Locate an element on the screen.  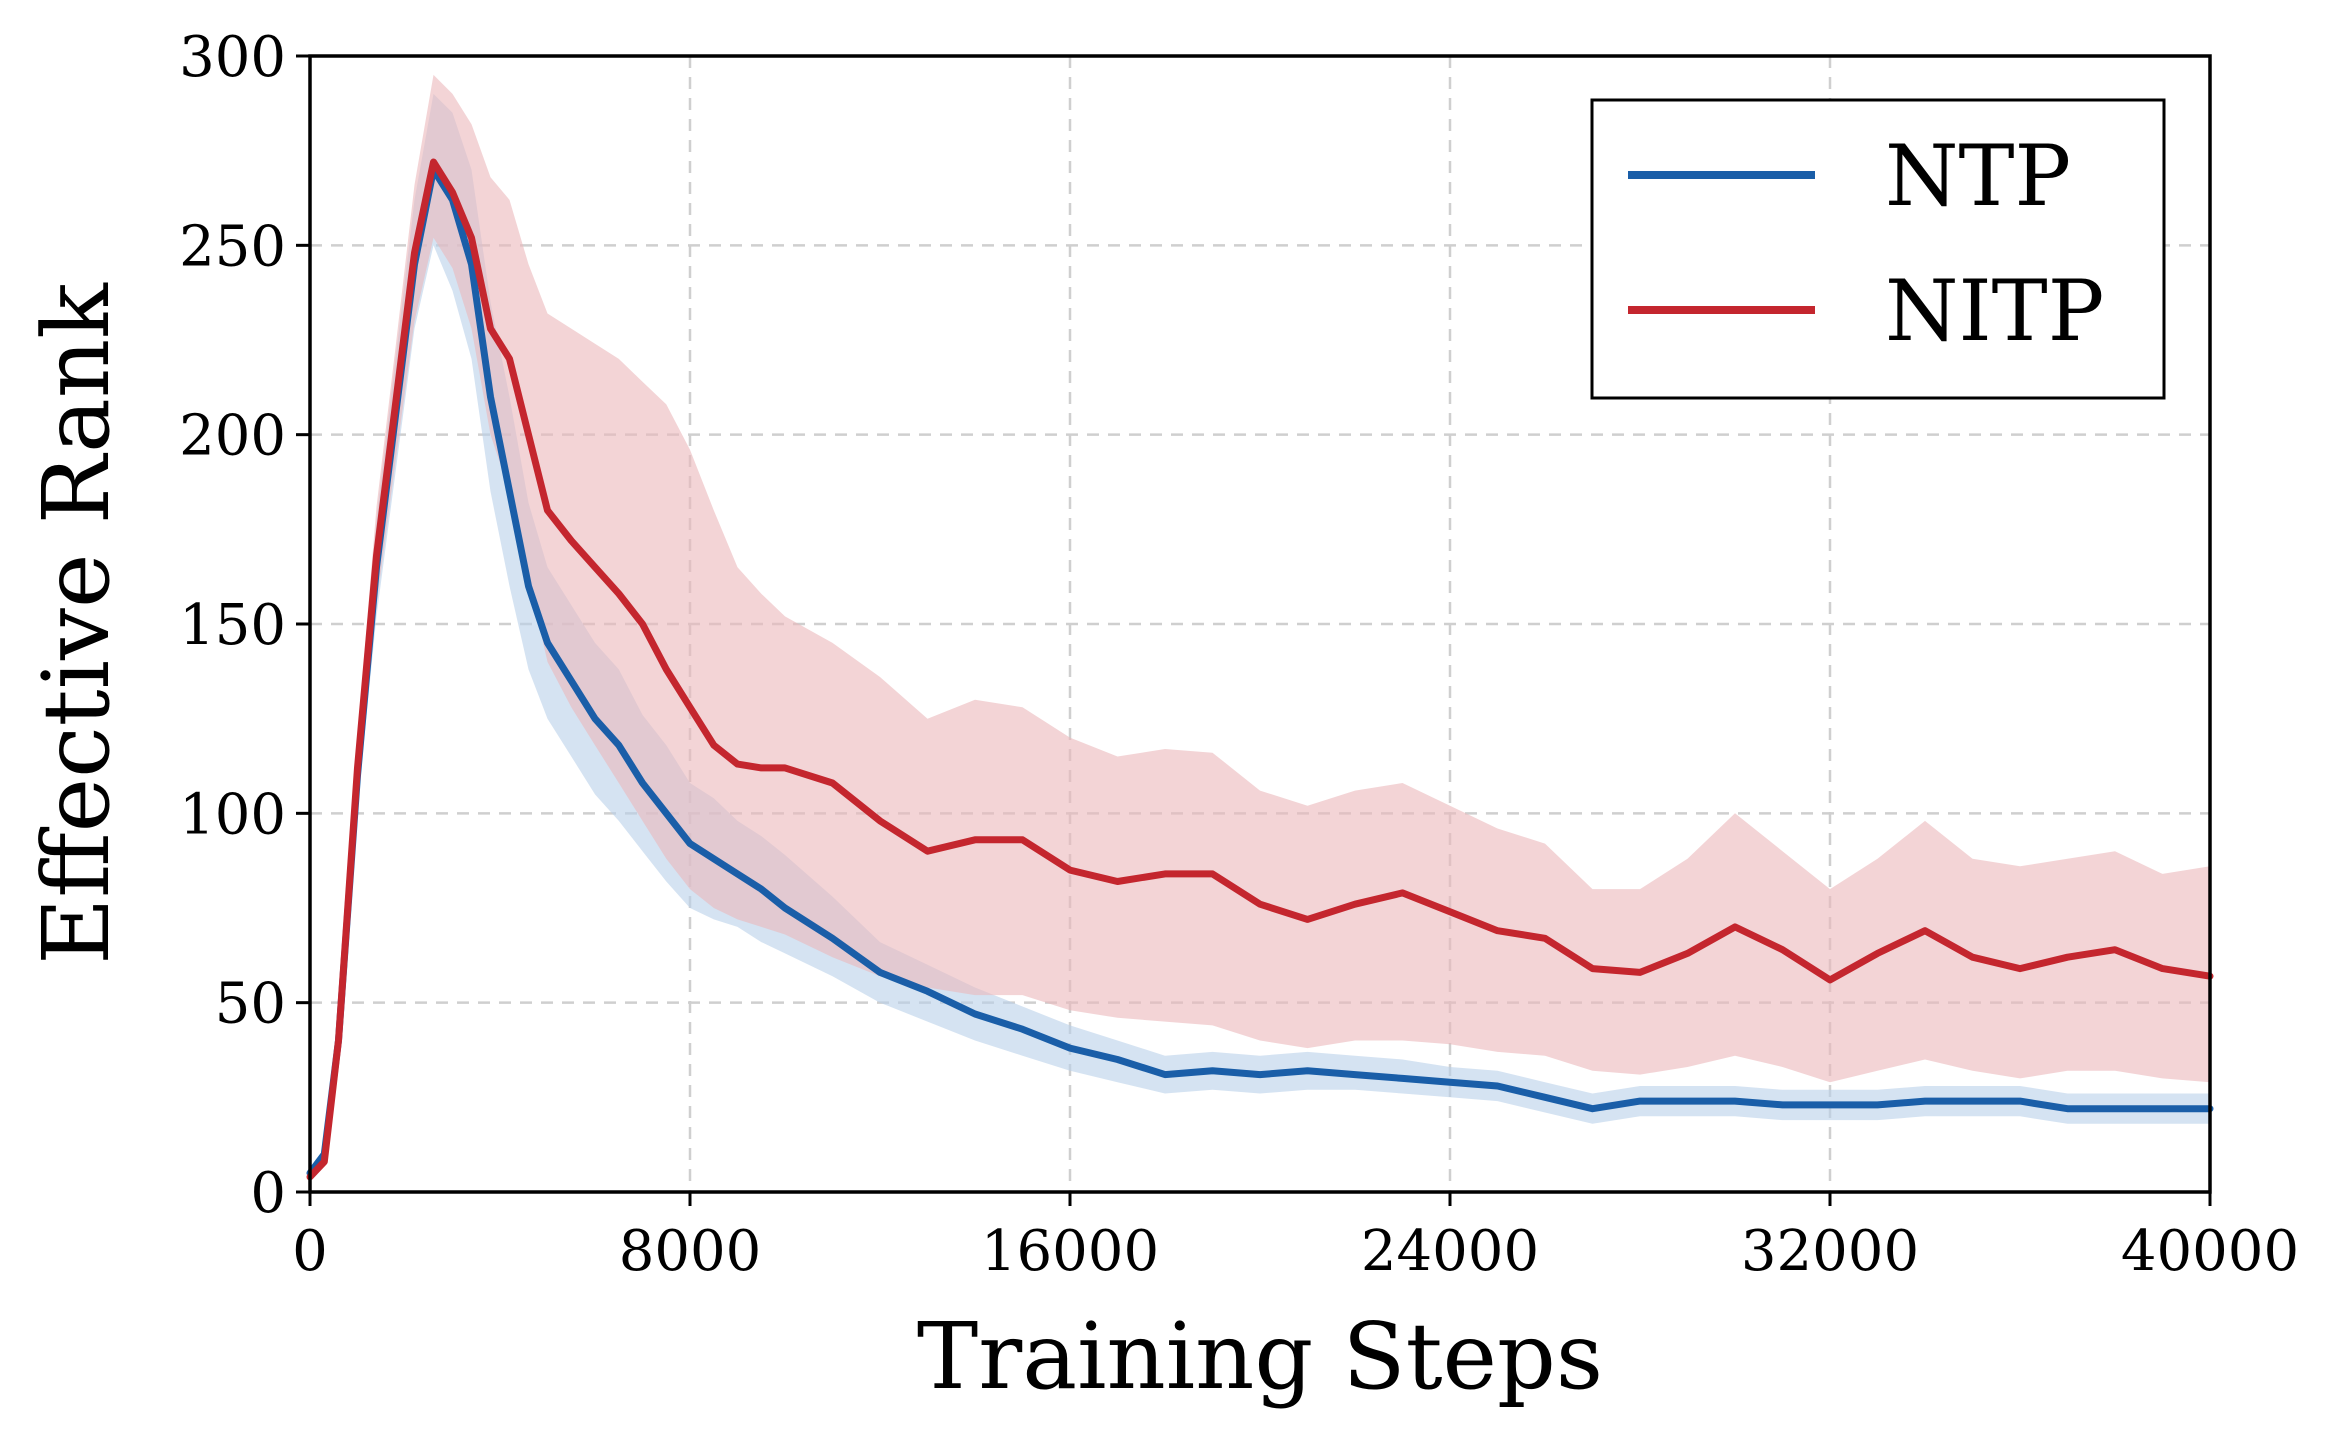
y-tick-label: 300 is located at coordinates (232, 57).